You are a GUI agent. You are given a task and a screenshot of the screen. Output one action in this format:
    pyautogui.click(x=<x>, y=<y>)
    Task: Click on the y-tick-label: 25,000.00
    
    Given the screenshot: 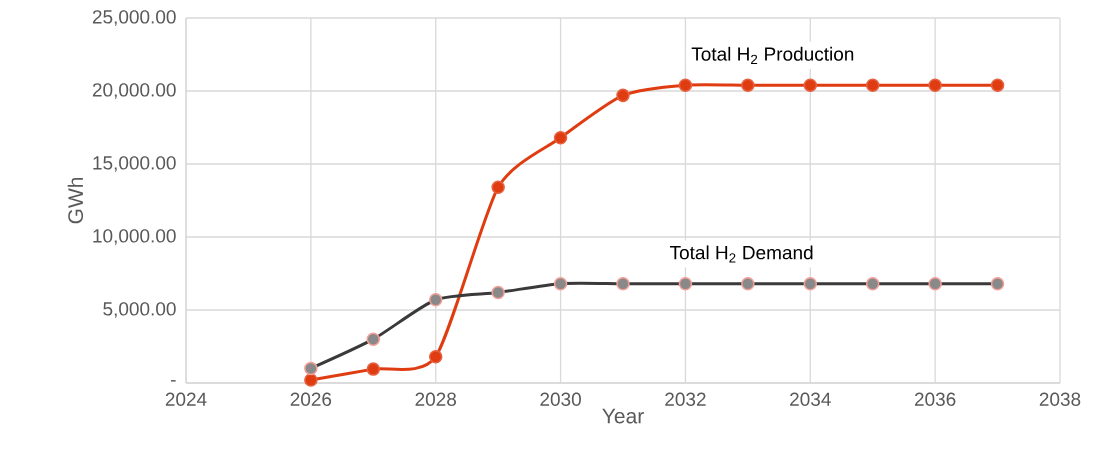 What is the action you would take?
    pyautogui.click(x=134, y=18)
    